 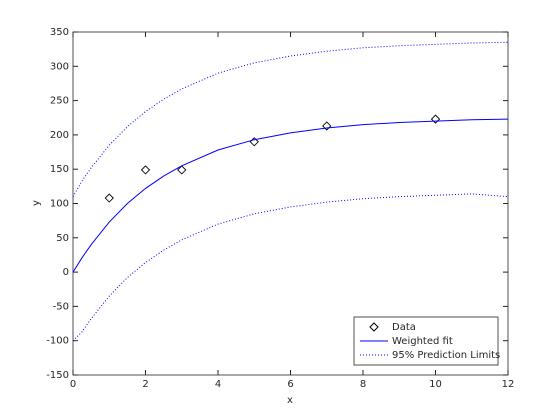 I want to click on y-tick-label: 300, so click(x=59, y=66).